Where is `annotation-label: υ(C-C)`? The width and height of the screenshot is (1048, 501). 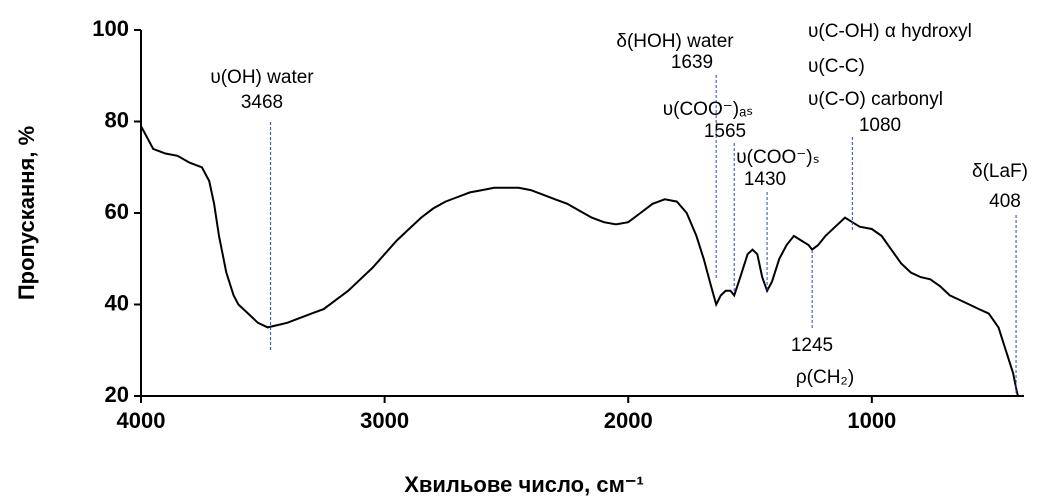
annotation-label: υ(C-C) is located at coordinates (836, 66).